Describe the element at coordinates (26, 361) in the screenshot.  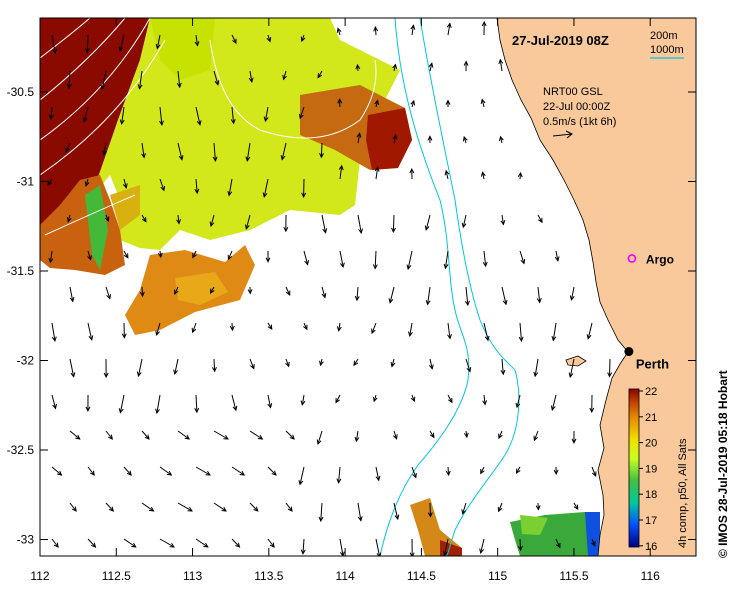
I see `y-tick-label: -32` at that location.